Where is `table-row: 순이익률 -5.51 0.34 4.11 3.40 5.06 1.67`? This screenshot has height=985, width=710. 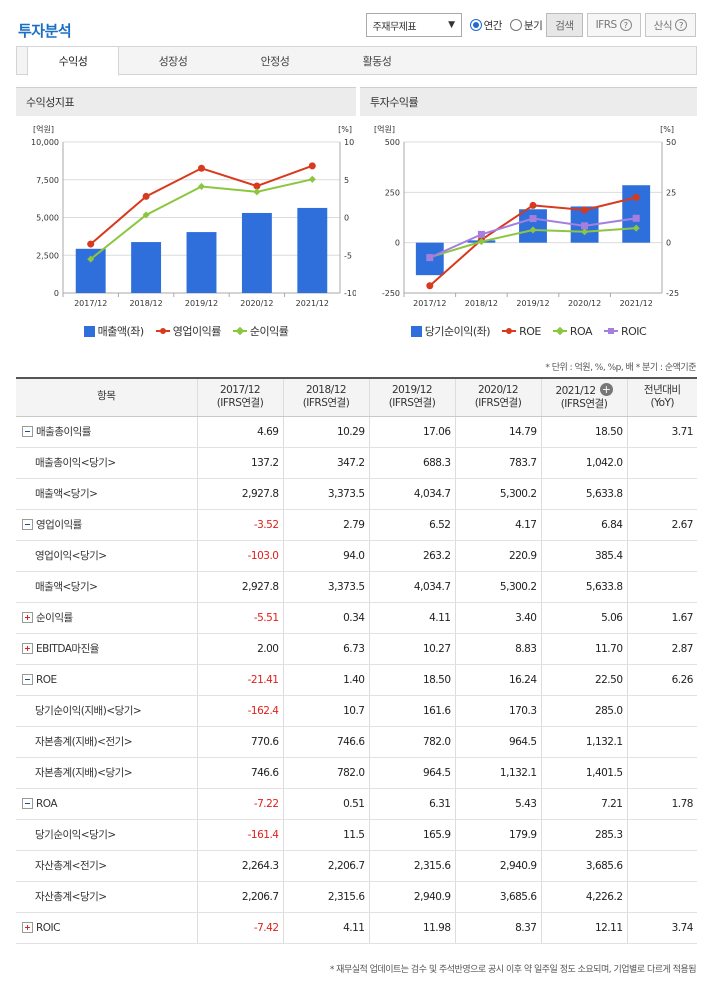 table-row: 순이익률 -5.51 0.34 4.11 3.40 5.06 1.67 is located at coordinates (356, 618).